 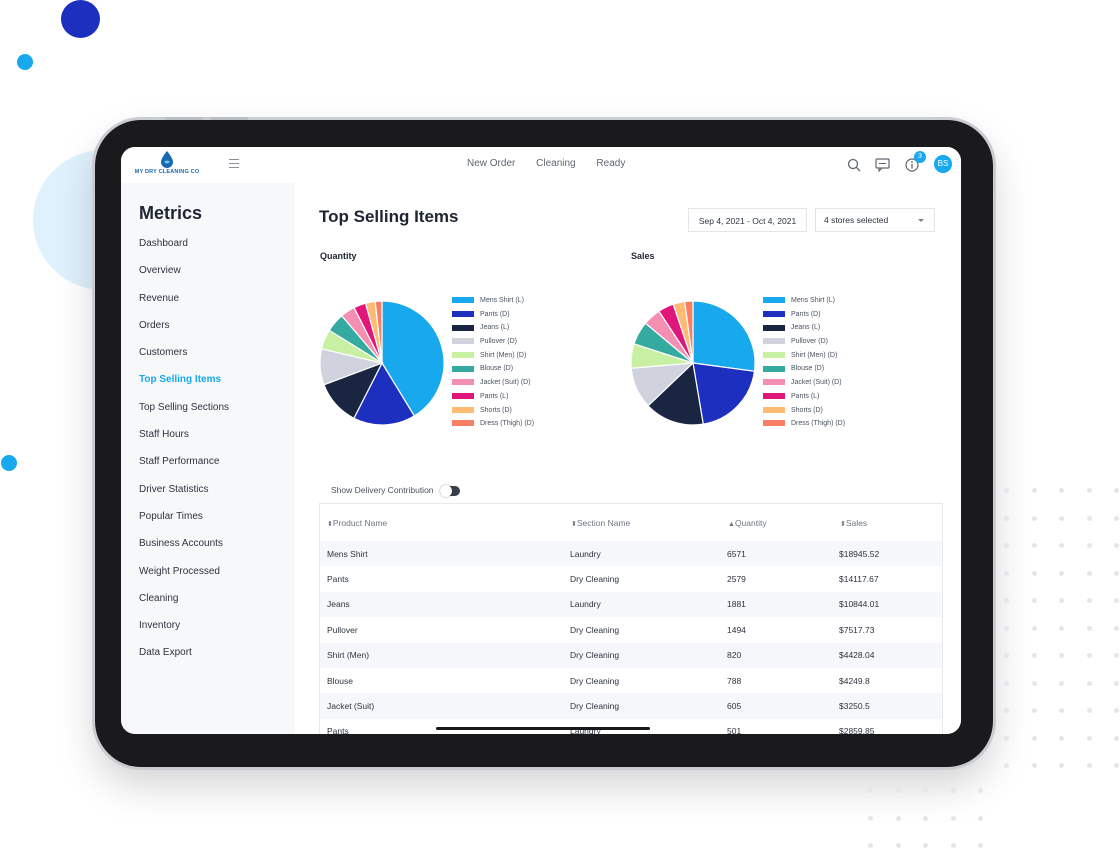 I want to click on delivery-contribution-toggle, so click(x=449, y=490).